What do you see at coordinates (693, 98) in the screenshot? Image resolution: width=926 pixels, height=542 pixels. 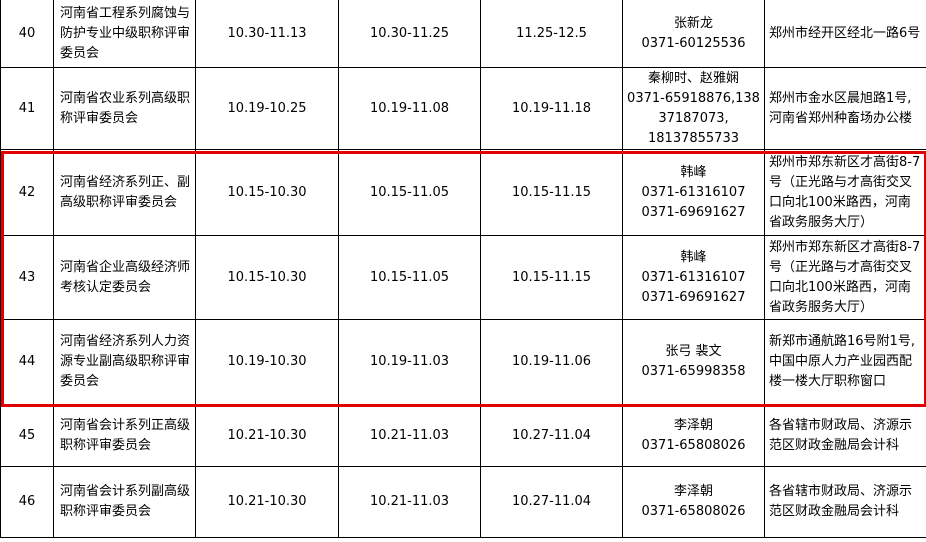 I see `contact-line: 0371-65918876,138` at bounding box center [693, 98].